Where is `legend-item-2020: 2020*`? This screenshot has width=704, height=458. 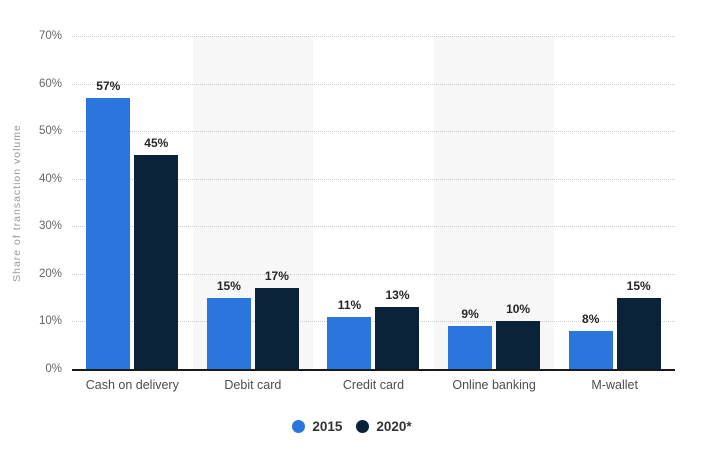
legend-item-2020: 2020* is located at coordinates (384, 426).